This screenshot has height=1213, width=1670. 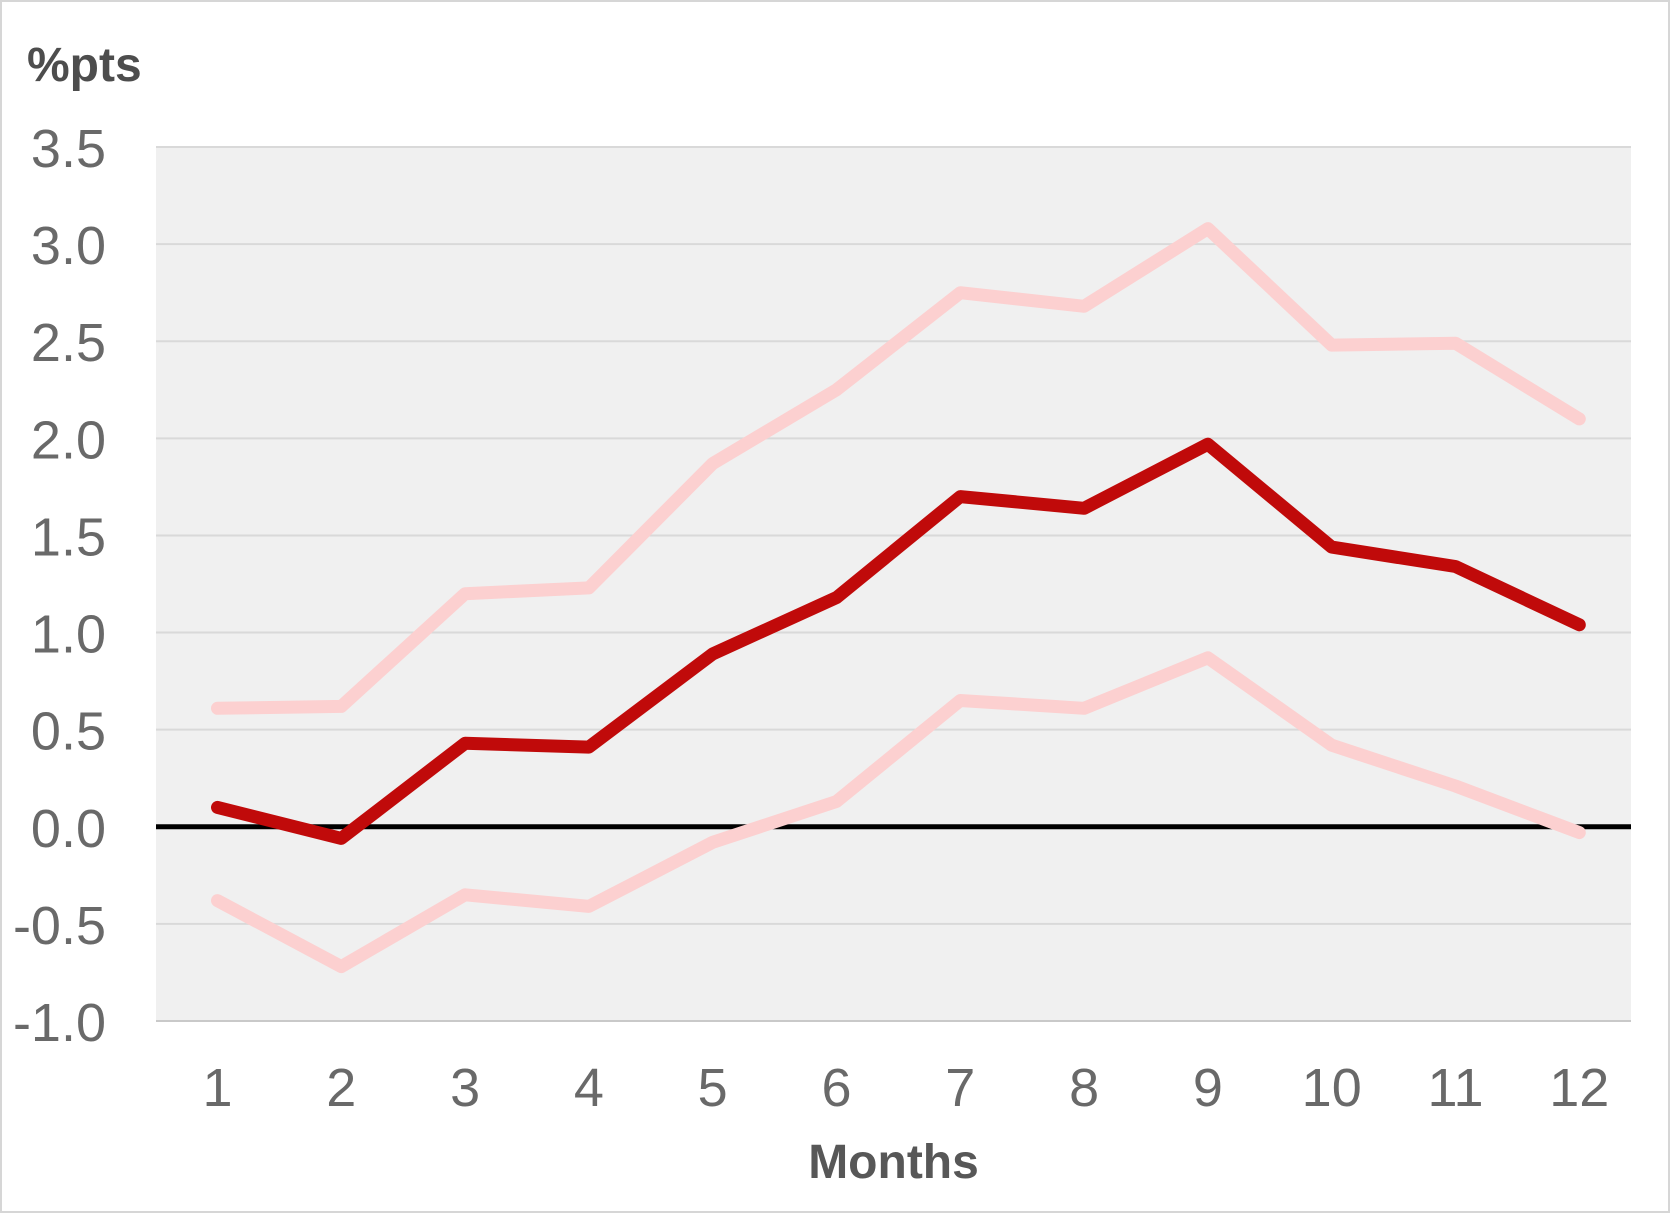 I want to click on x-tick-label: 6, so click(x=836, y=1088).